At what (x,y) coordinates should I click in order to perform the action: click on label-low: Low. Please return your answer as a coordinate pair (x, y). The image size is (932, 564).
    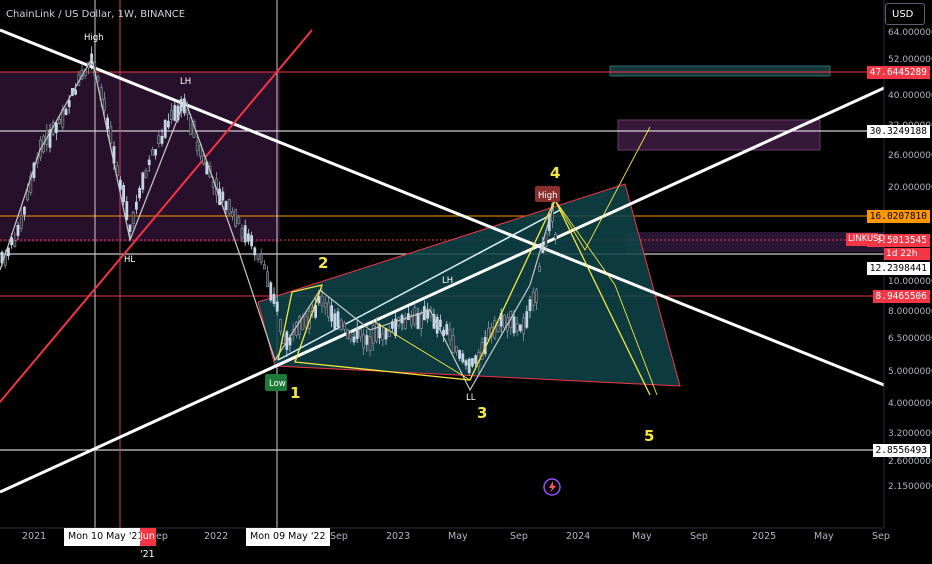
    Looking at the image, I should click on (277, 384).